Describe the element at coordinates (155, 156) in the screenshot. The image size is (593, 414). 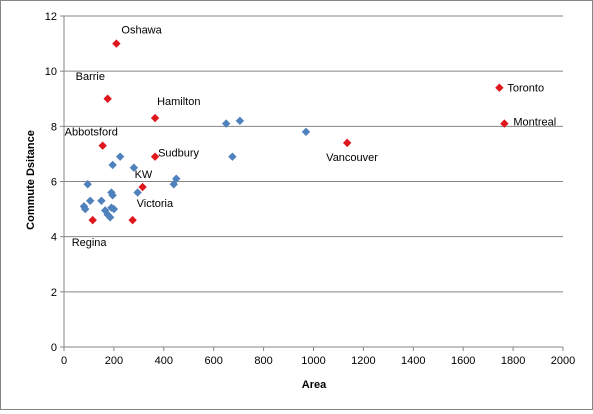
I see `point-sudbury` at that location.